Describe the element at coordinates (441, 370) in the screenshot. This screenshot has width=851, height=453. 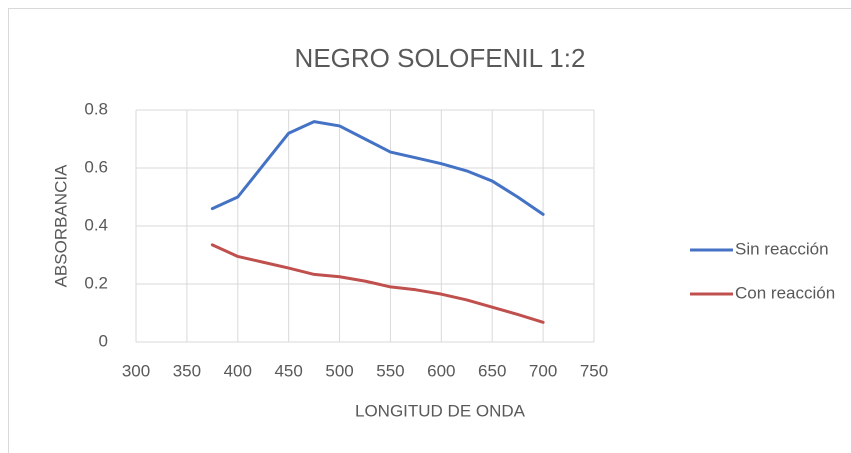
I see `x-tick-label: 600` at that location.